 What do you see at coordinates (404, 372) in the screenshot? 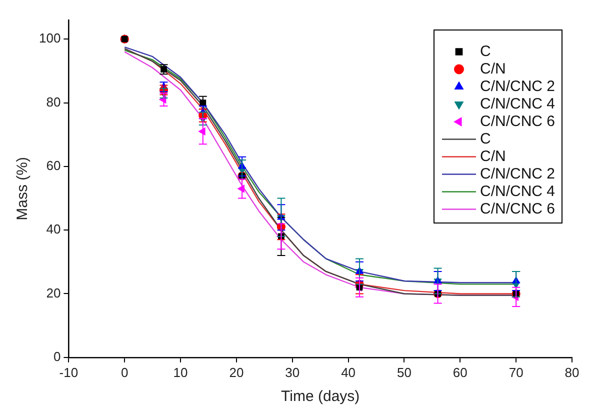
I see `x-tick-label: 50` at bounding box center [404, 372].